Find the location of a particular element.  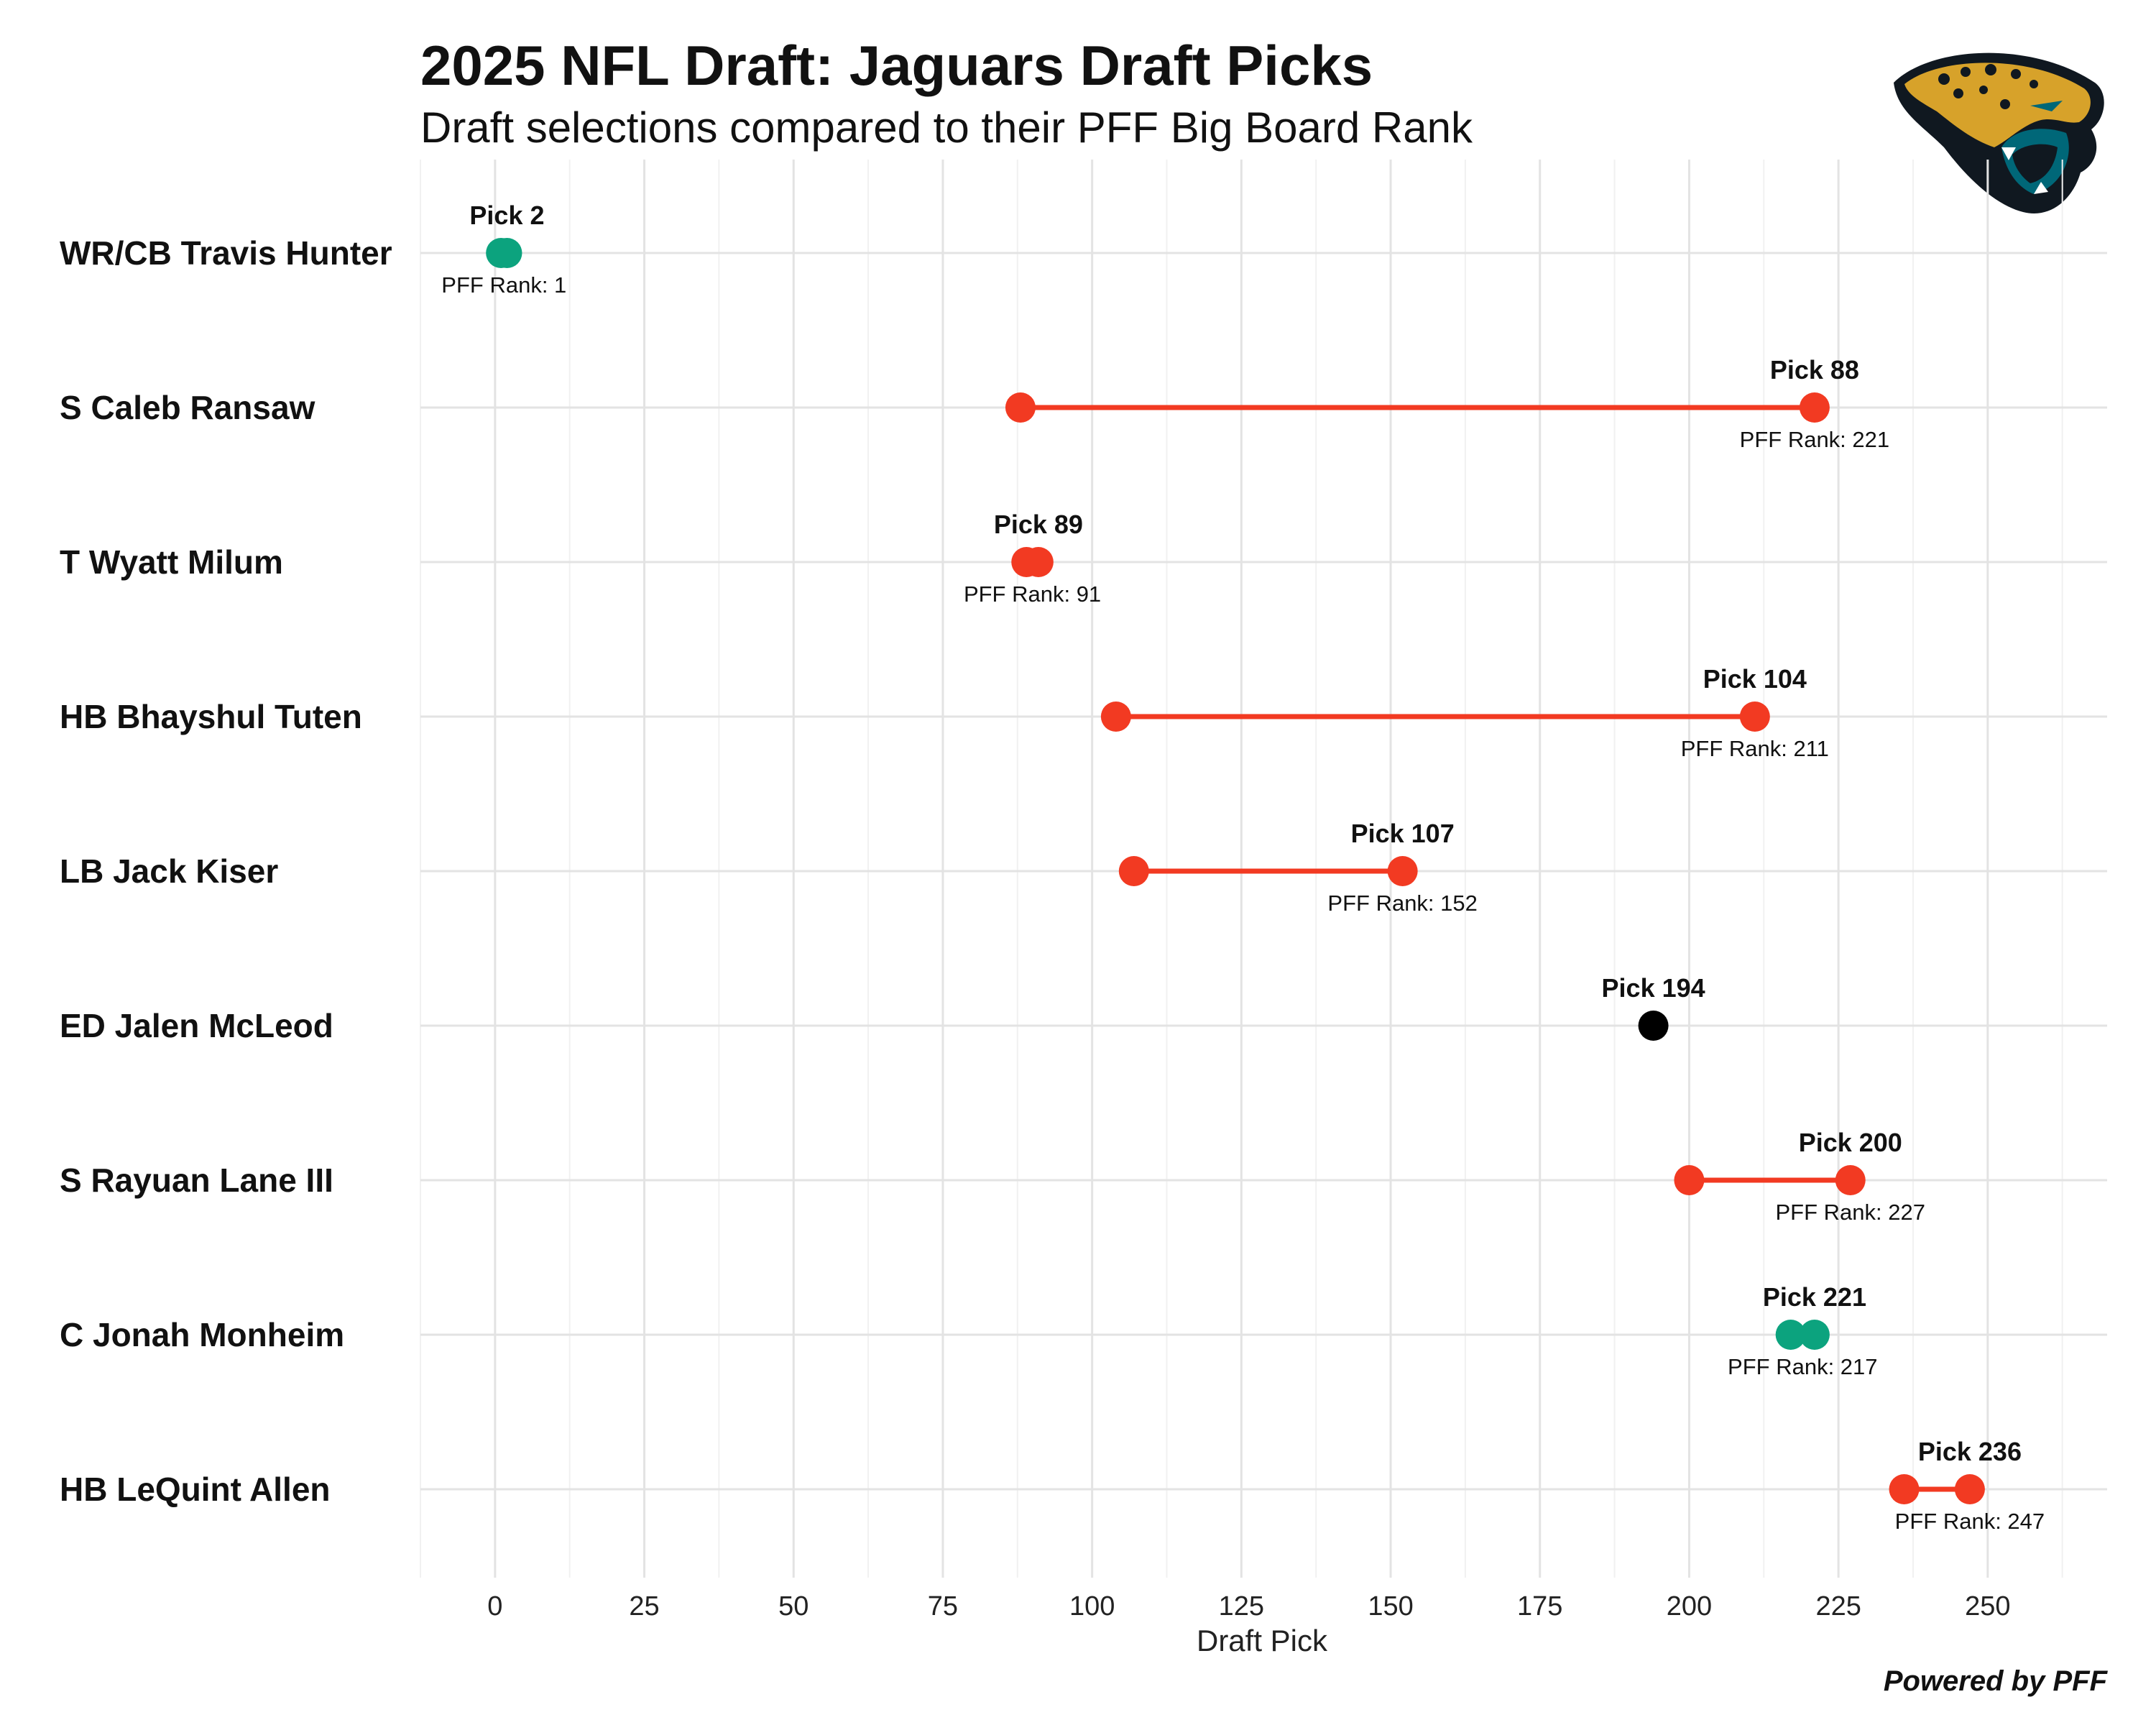

player-label: HB LeQuint Allen is located at coordinates (195, 1489).